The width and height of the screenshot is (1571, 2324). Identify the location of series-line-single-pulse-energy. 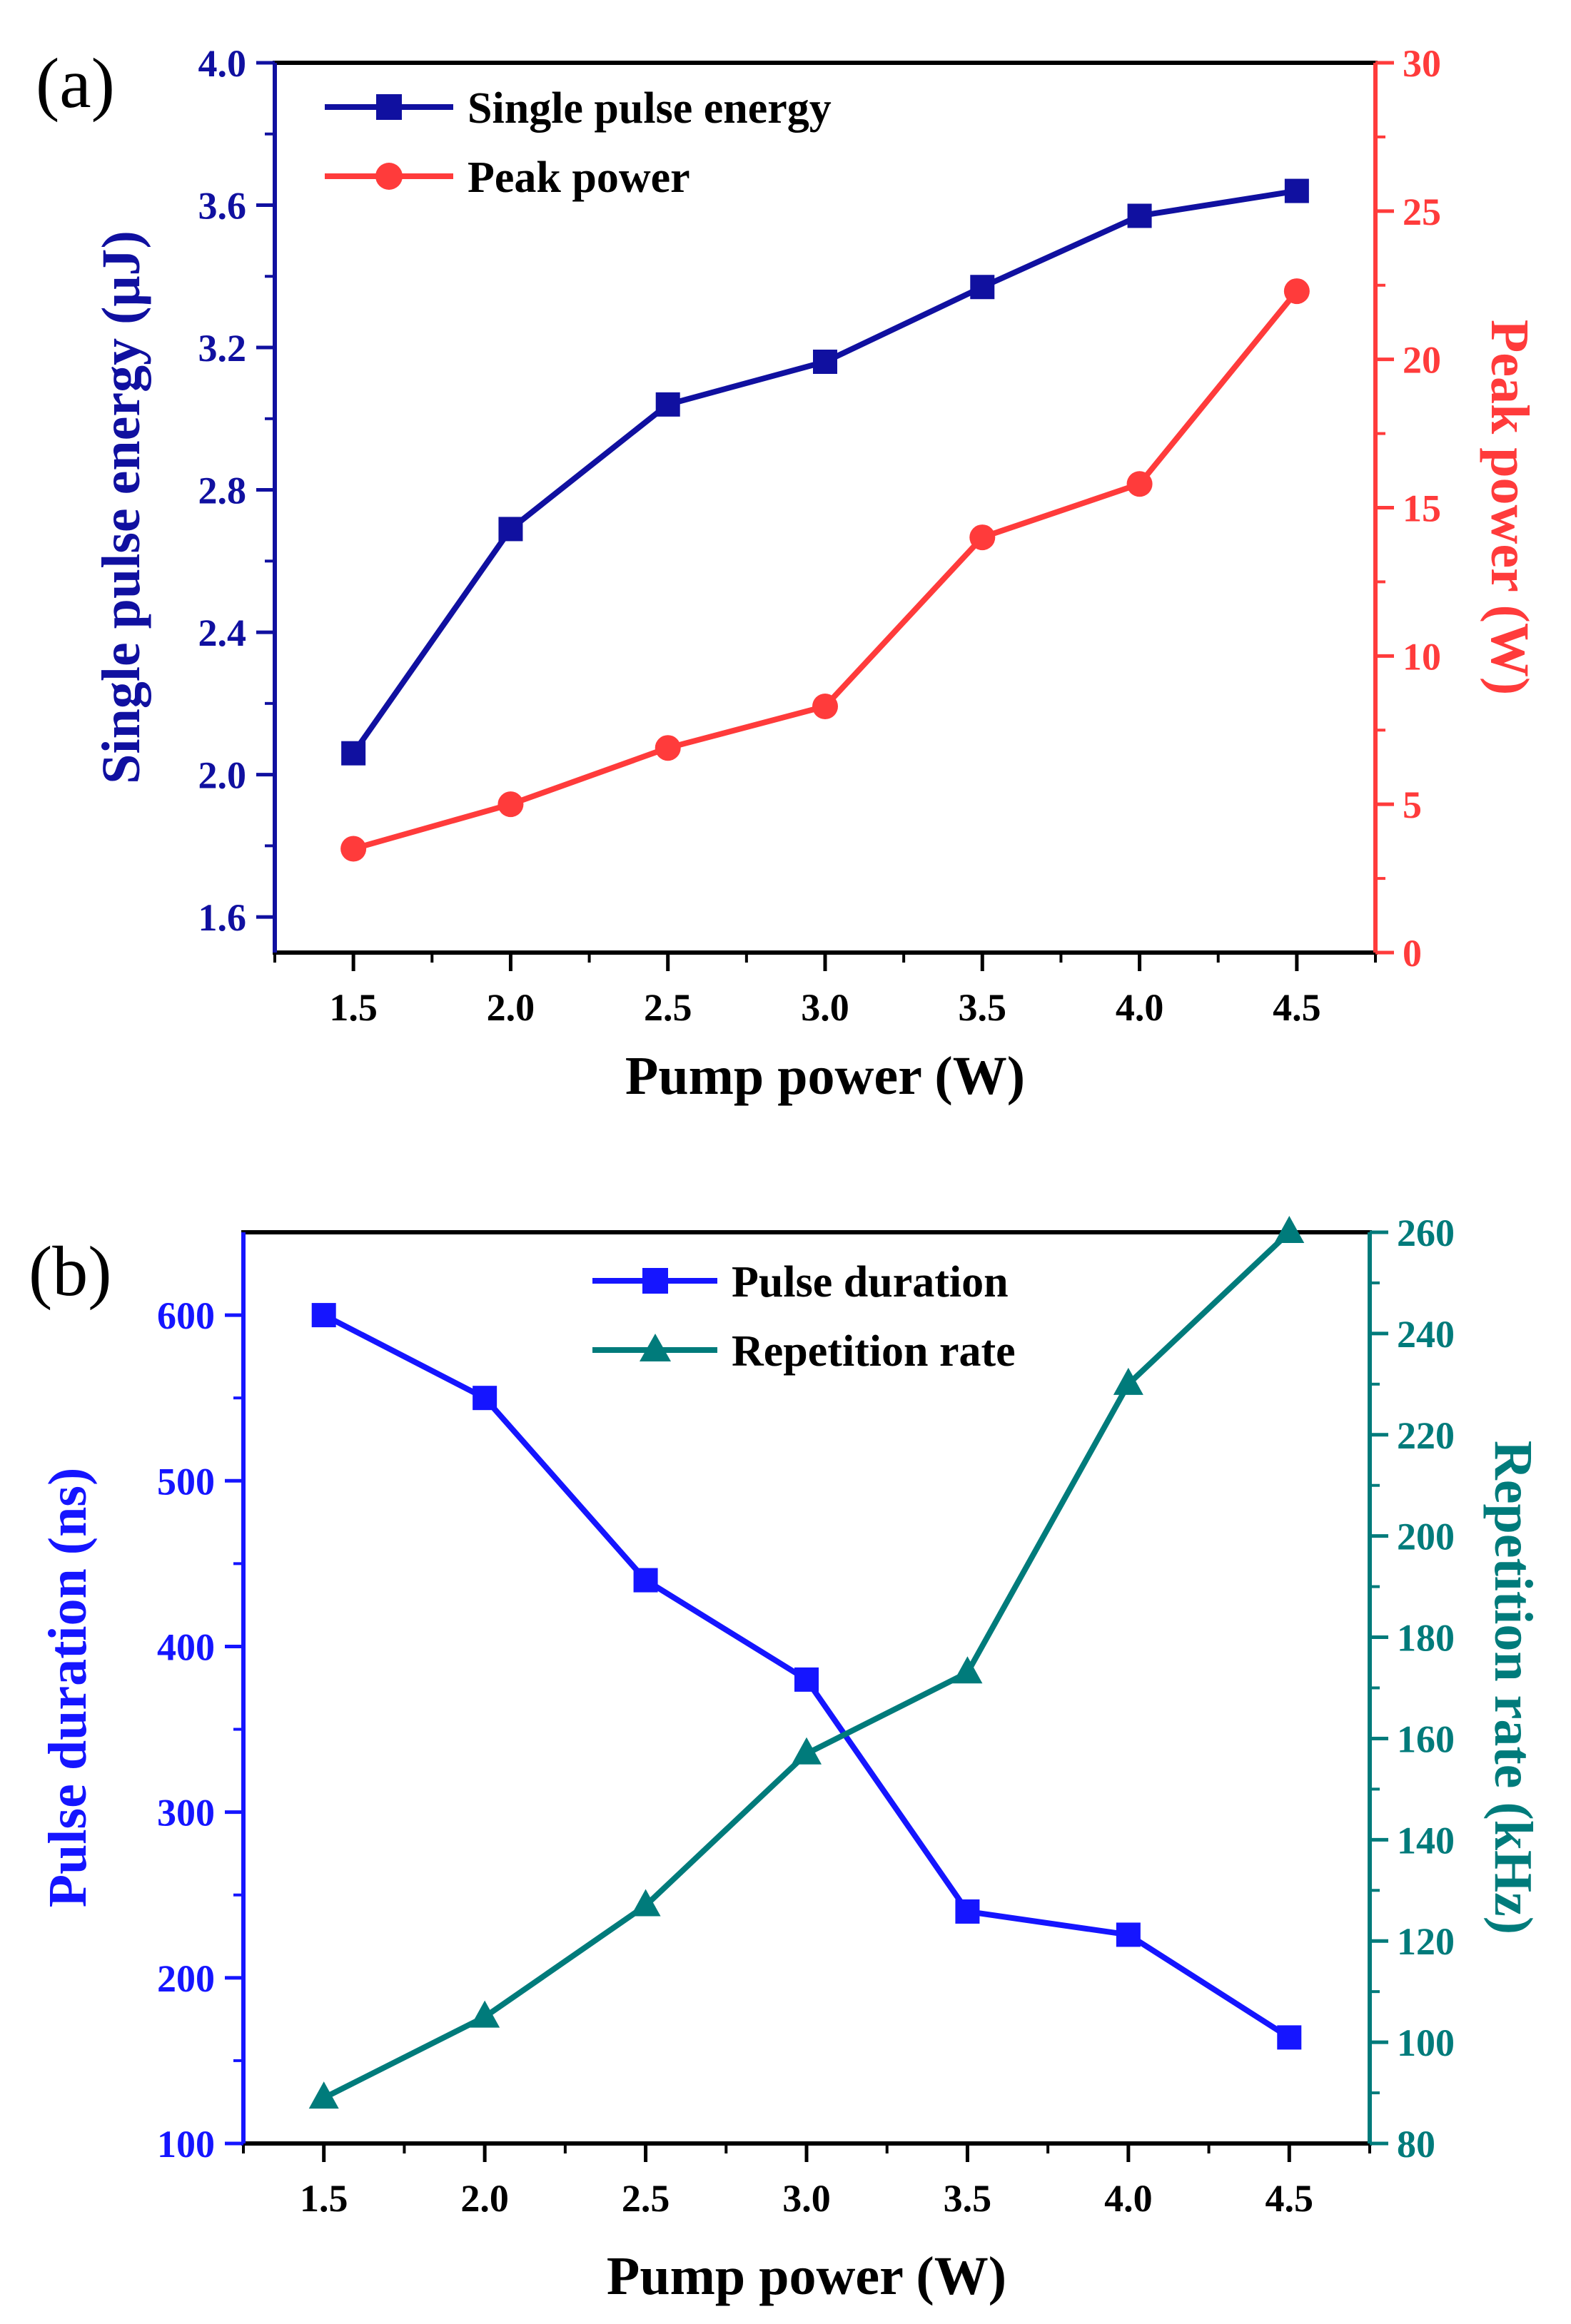
(824, 471).